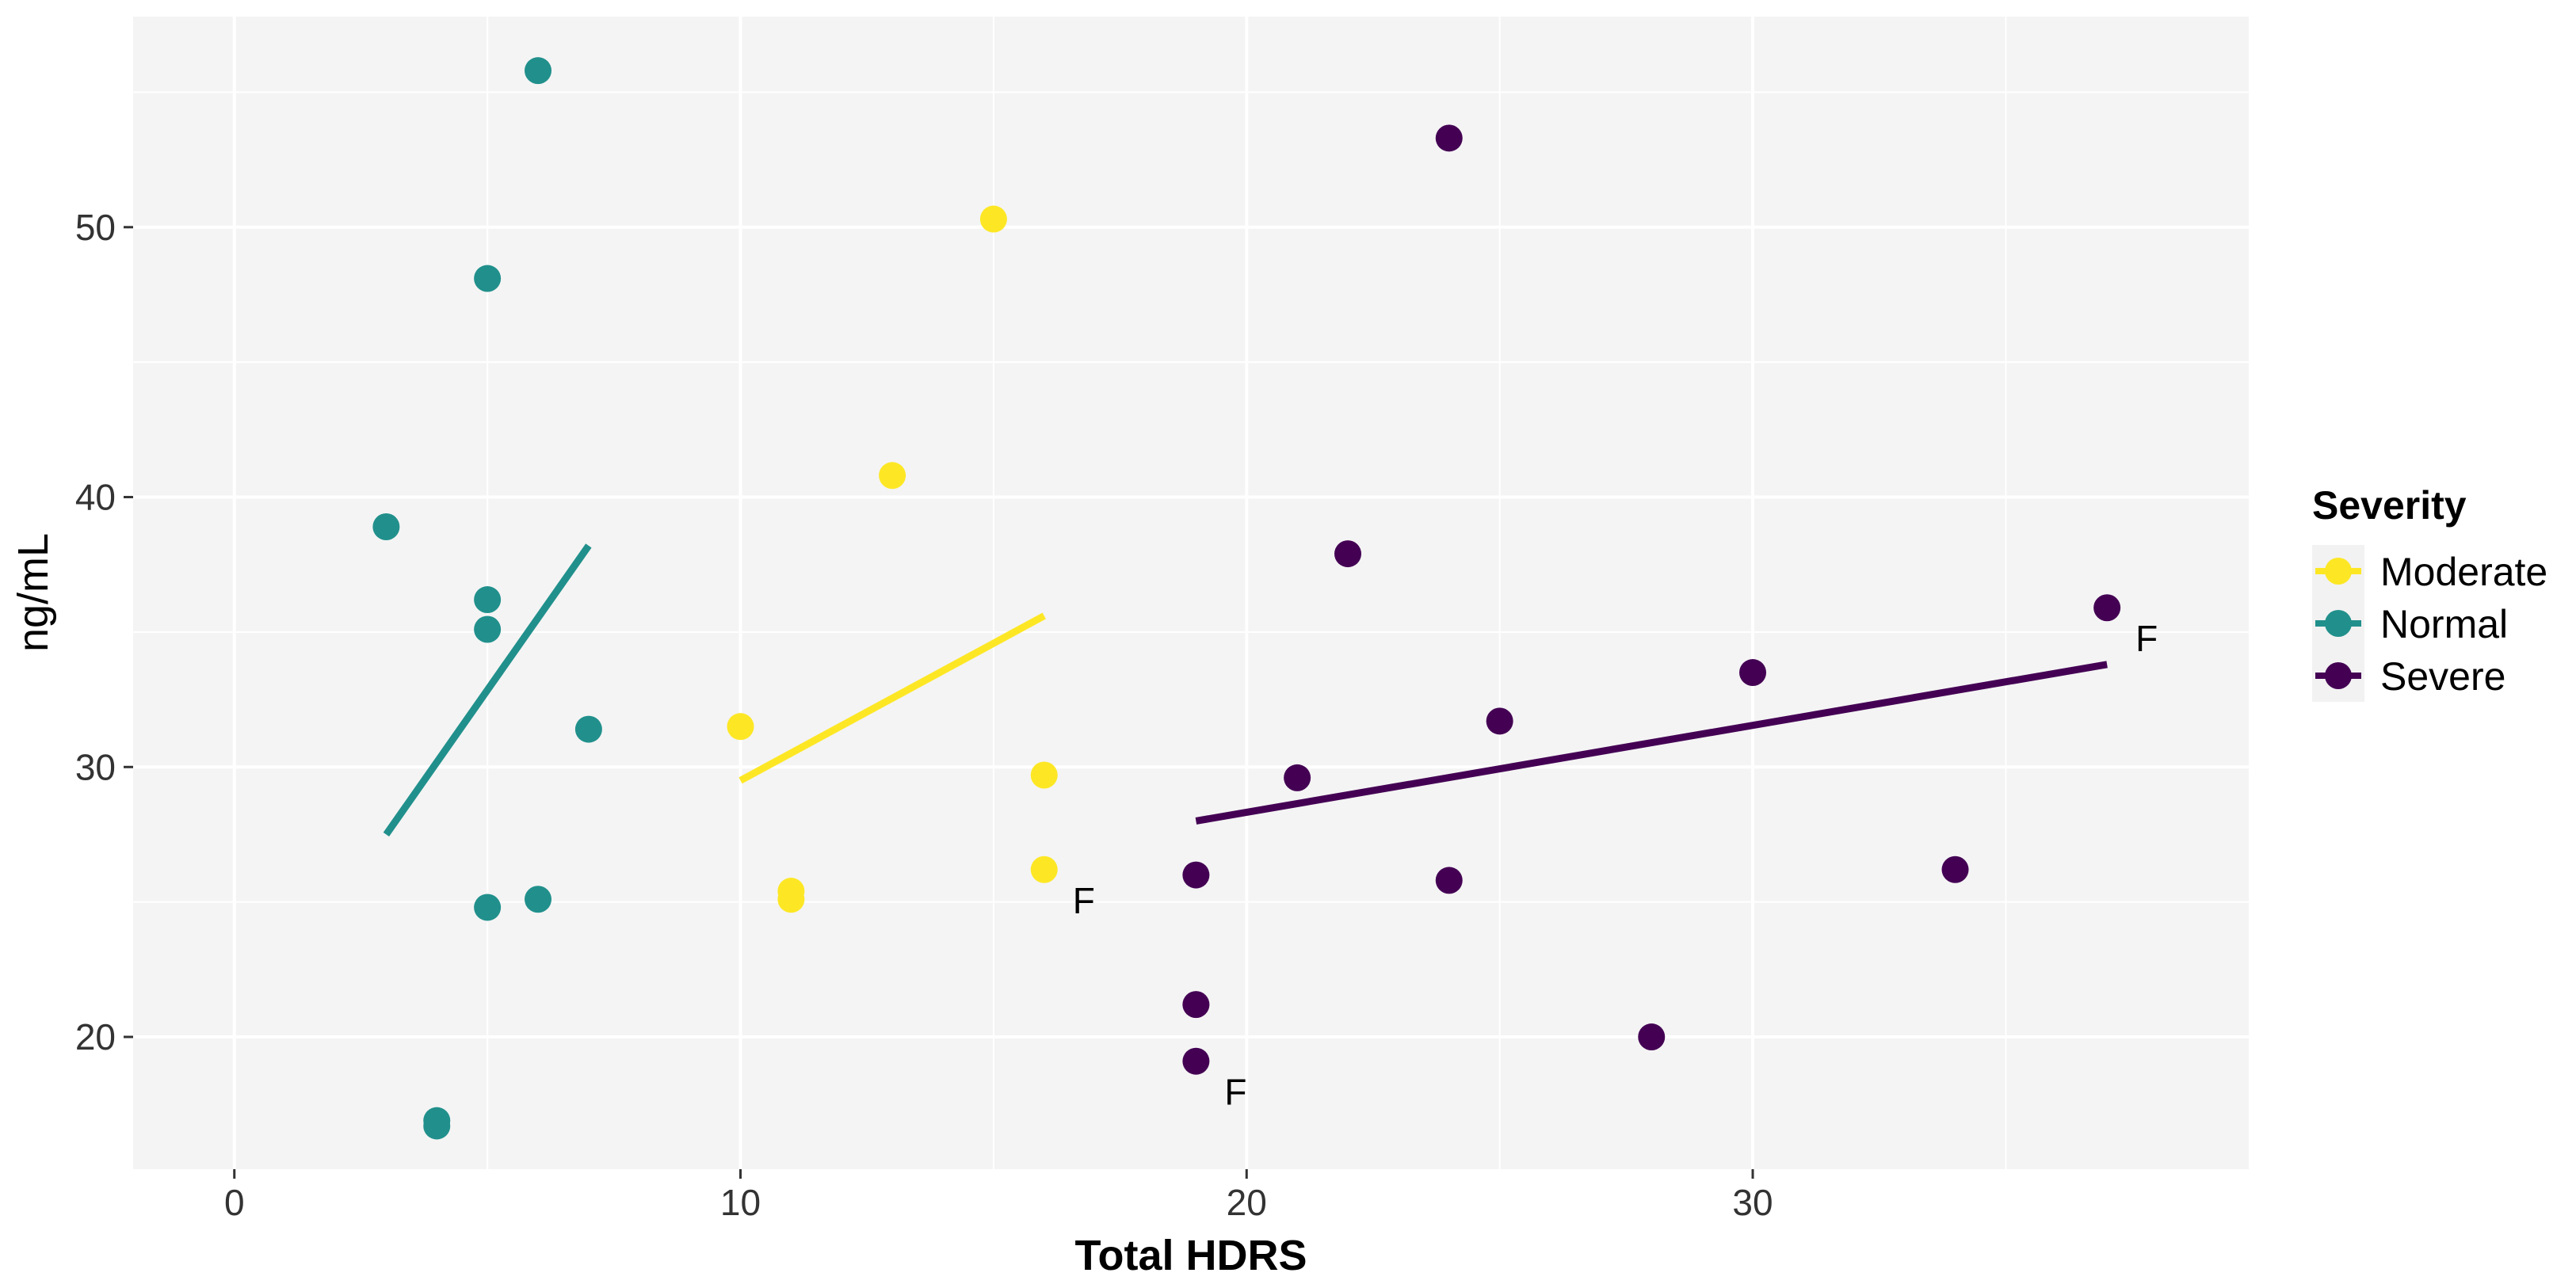 The width and height of the screenshot is (2576, 1288). Describe the element at coordinates (95, 766) in the screenshot. I see `y-tick-label: 30` at that location.